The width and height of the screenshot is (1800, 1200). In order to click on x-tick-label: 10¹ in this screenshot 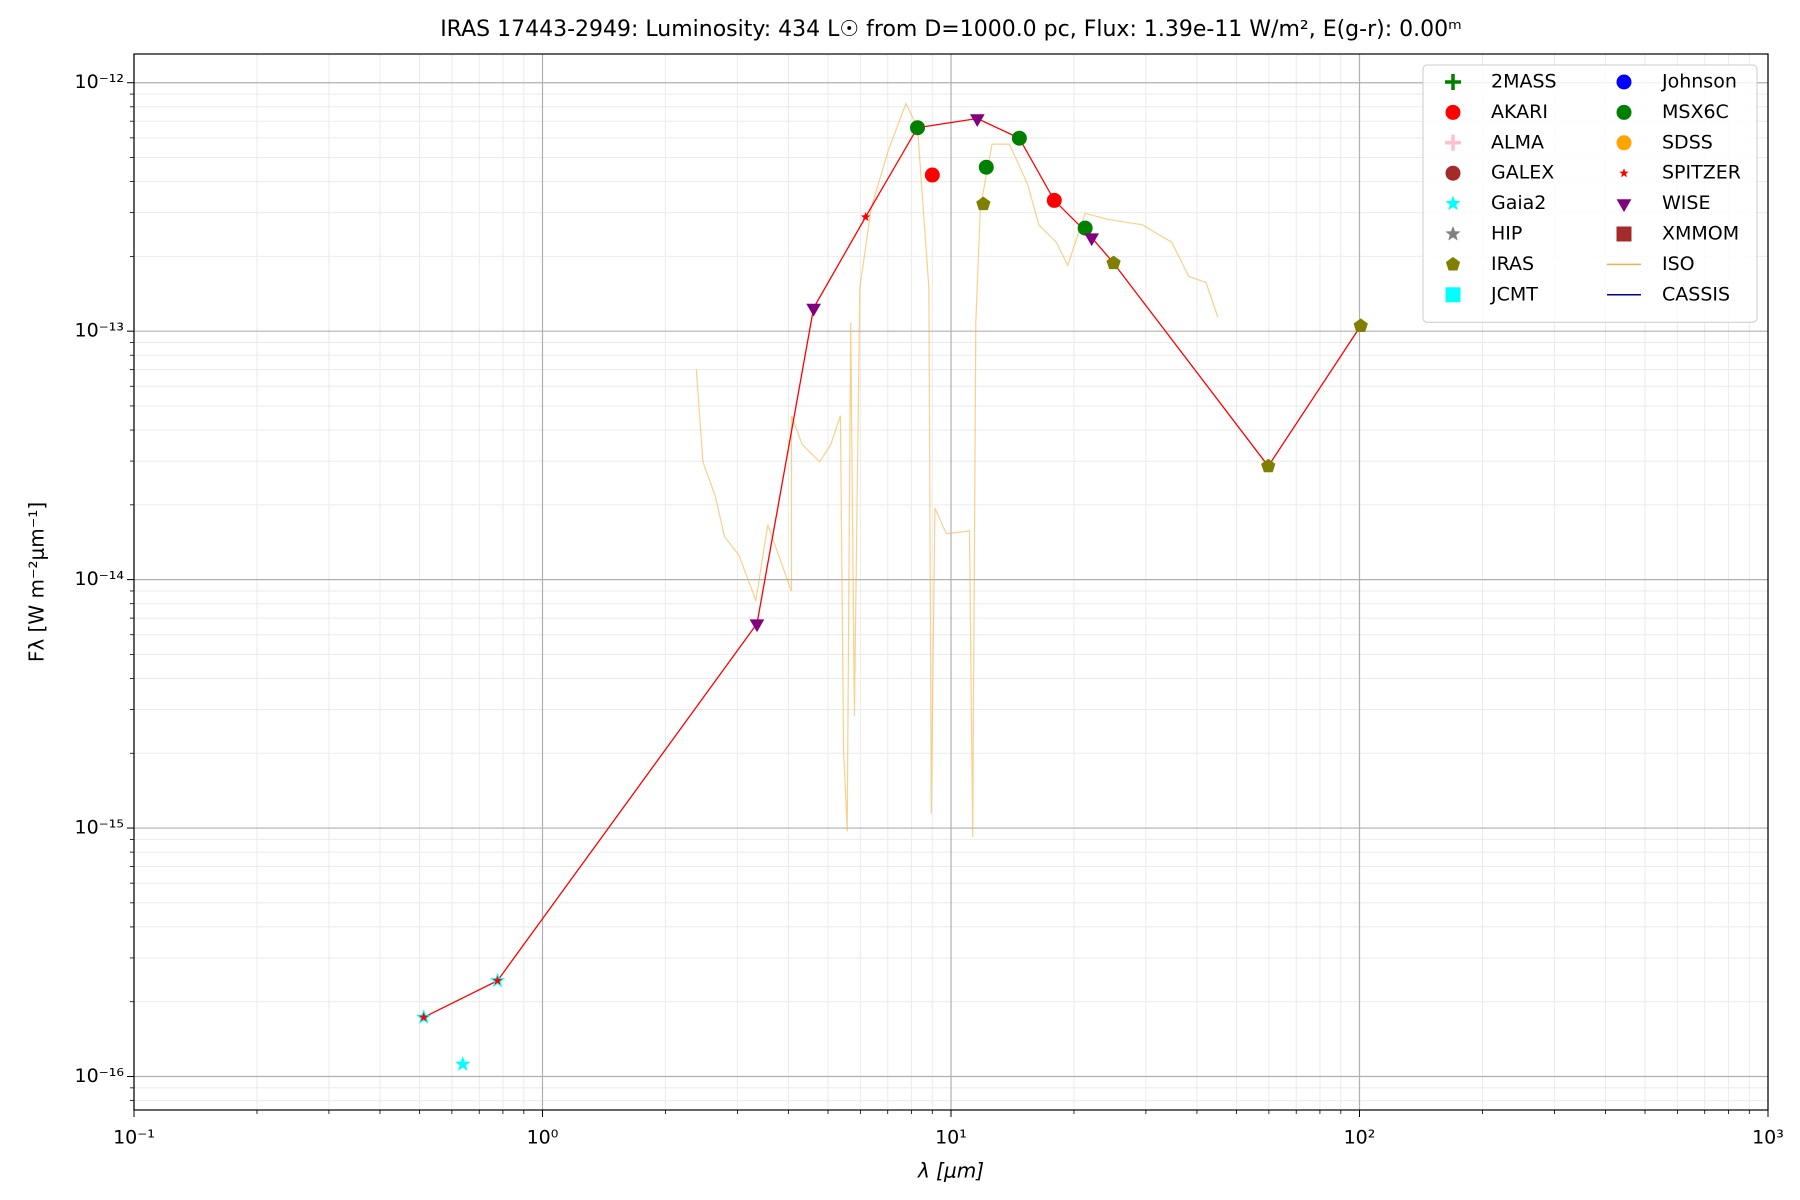, I will do `click(951, 1138)`.